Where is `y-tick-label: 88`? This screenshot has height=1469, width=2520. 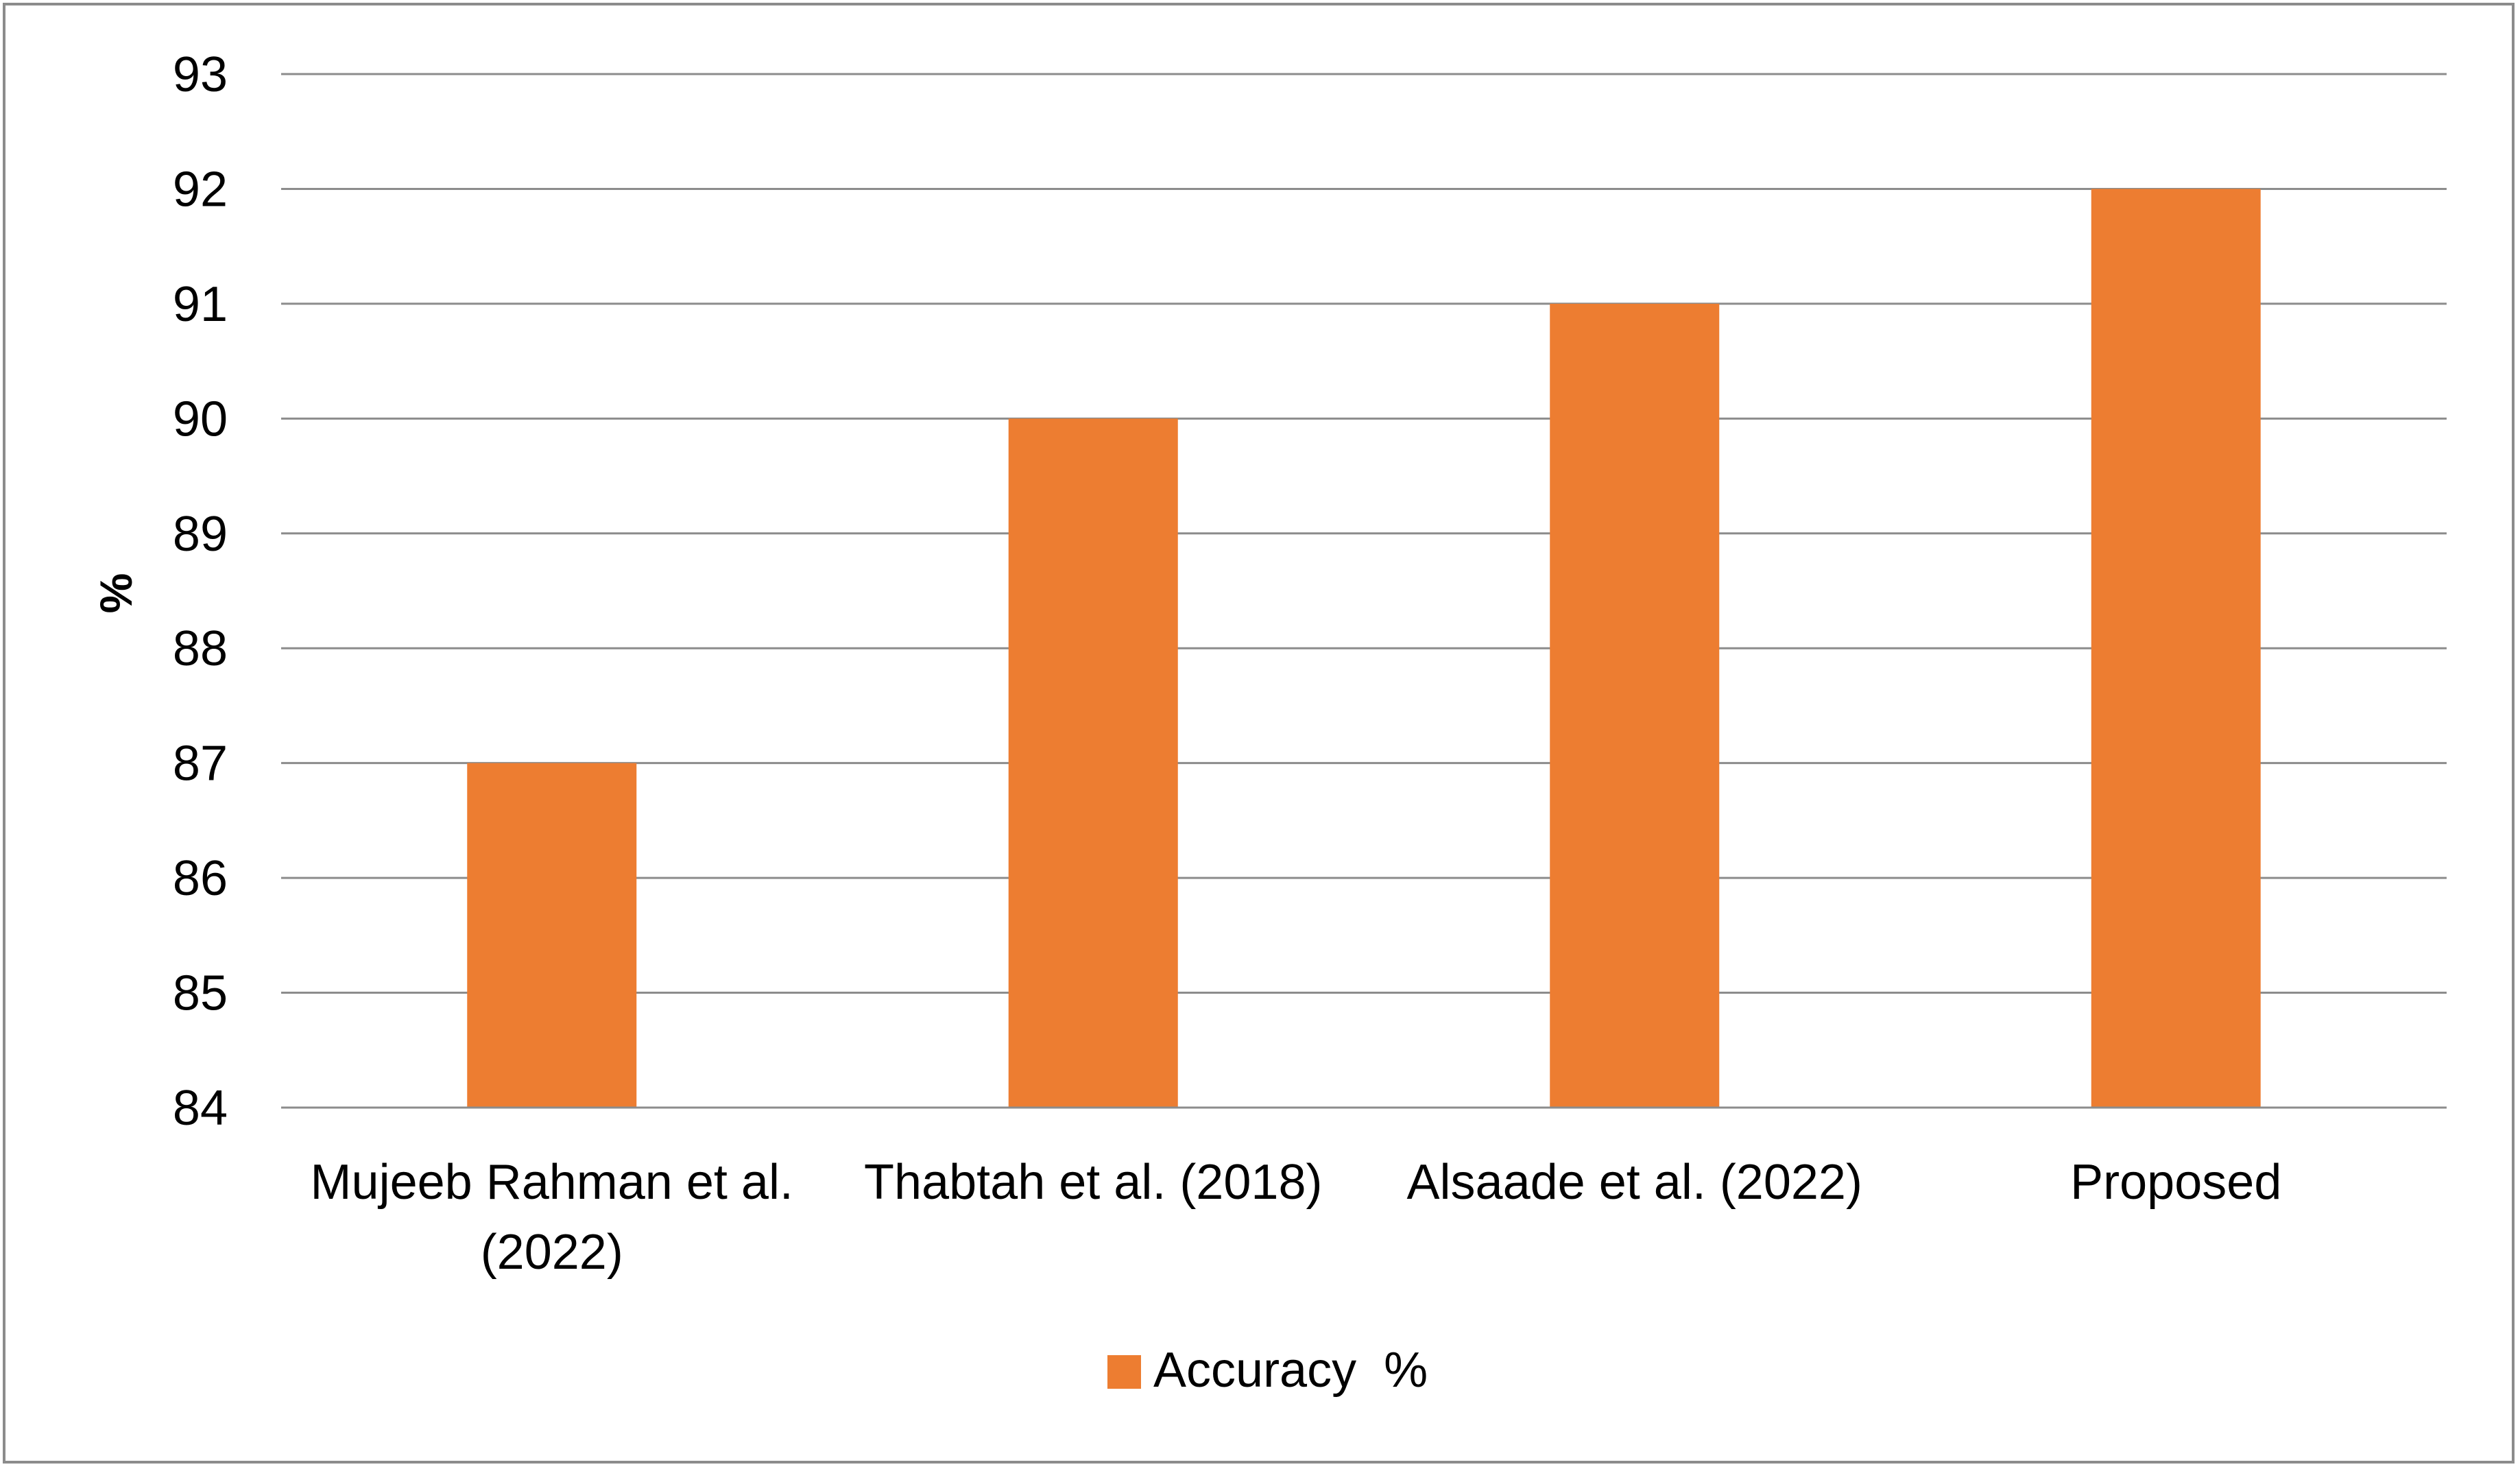
y-tick-label: 88 is located at coordinates (200, 648).